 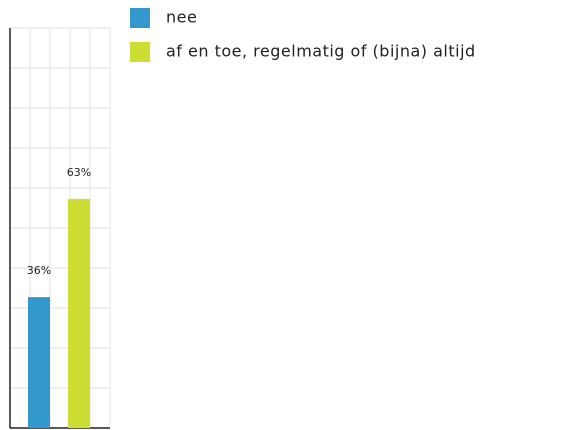 What do you see at coordinates (321, 51) in the screenshot?
I see `legend-label: af en toe, regelmatig of (bijna) altijd` at bounding box center [321, 51].